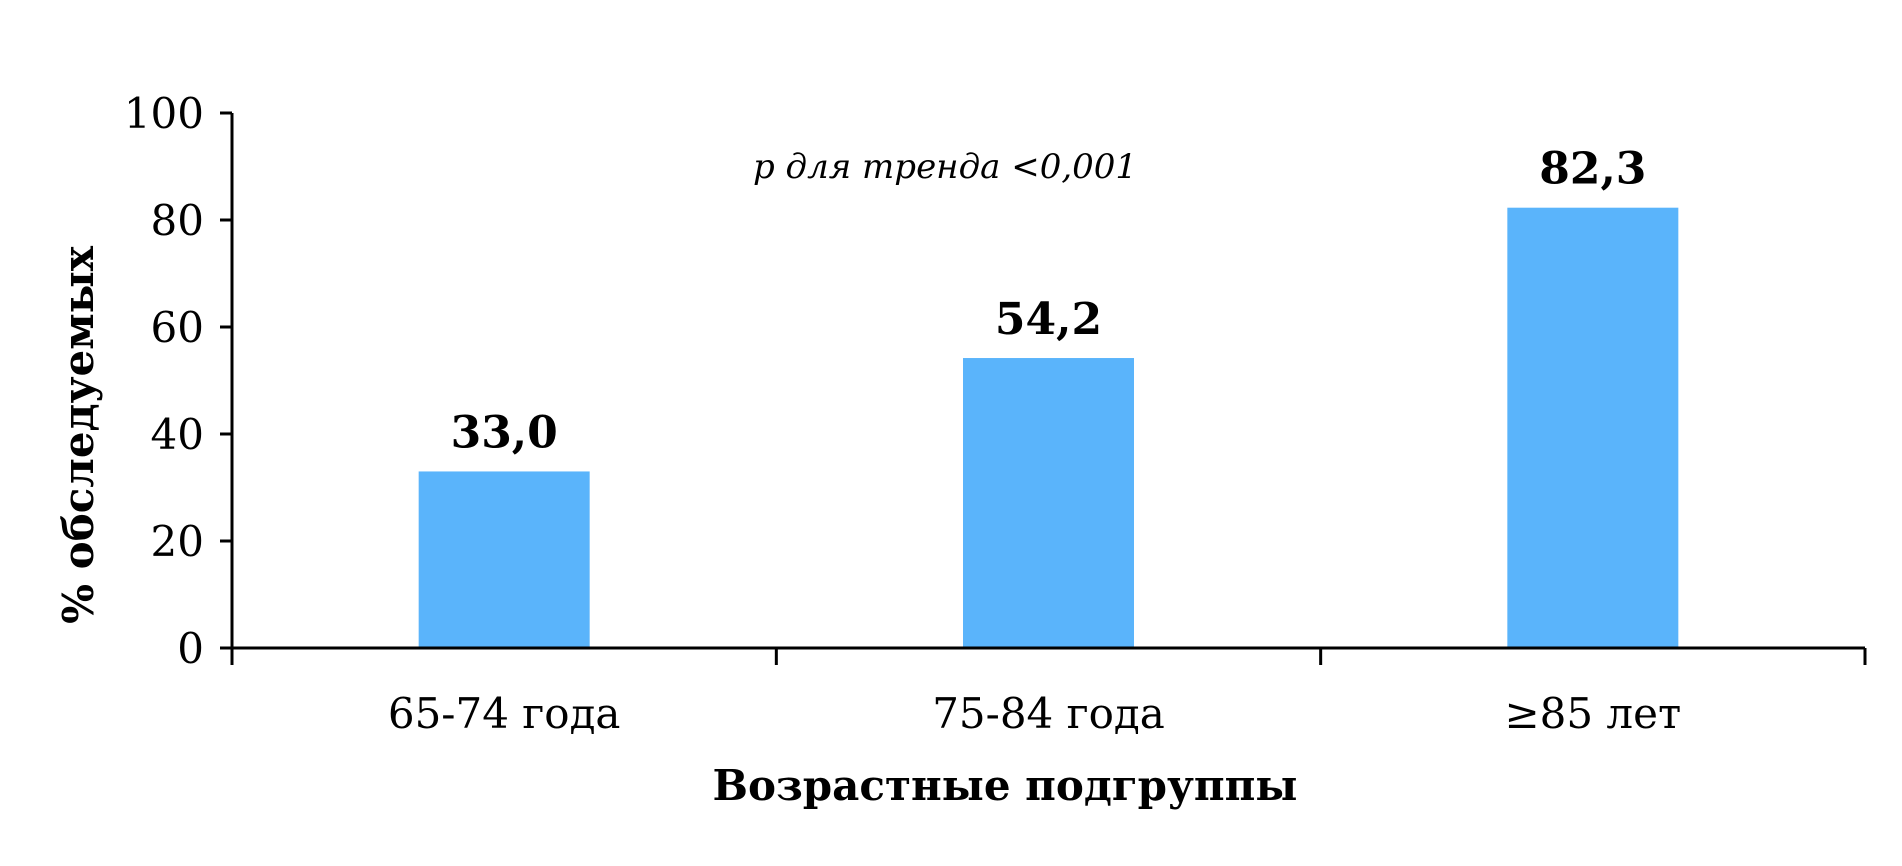 Image resolution: width=1902 pixels, height=866 pixels. I want to click on x-tick-label: 65-74 года, so click(504, 713).